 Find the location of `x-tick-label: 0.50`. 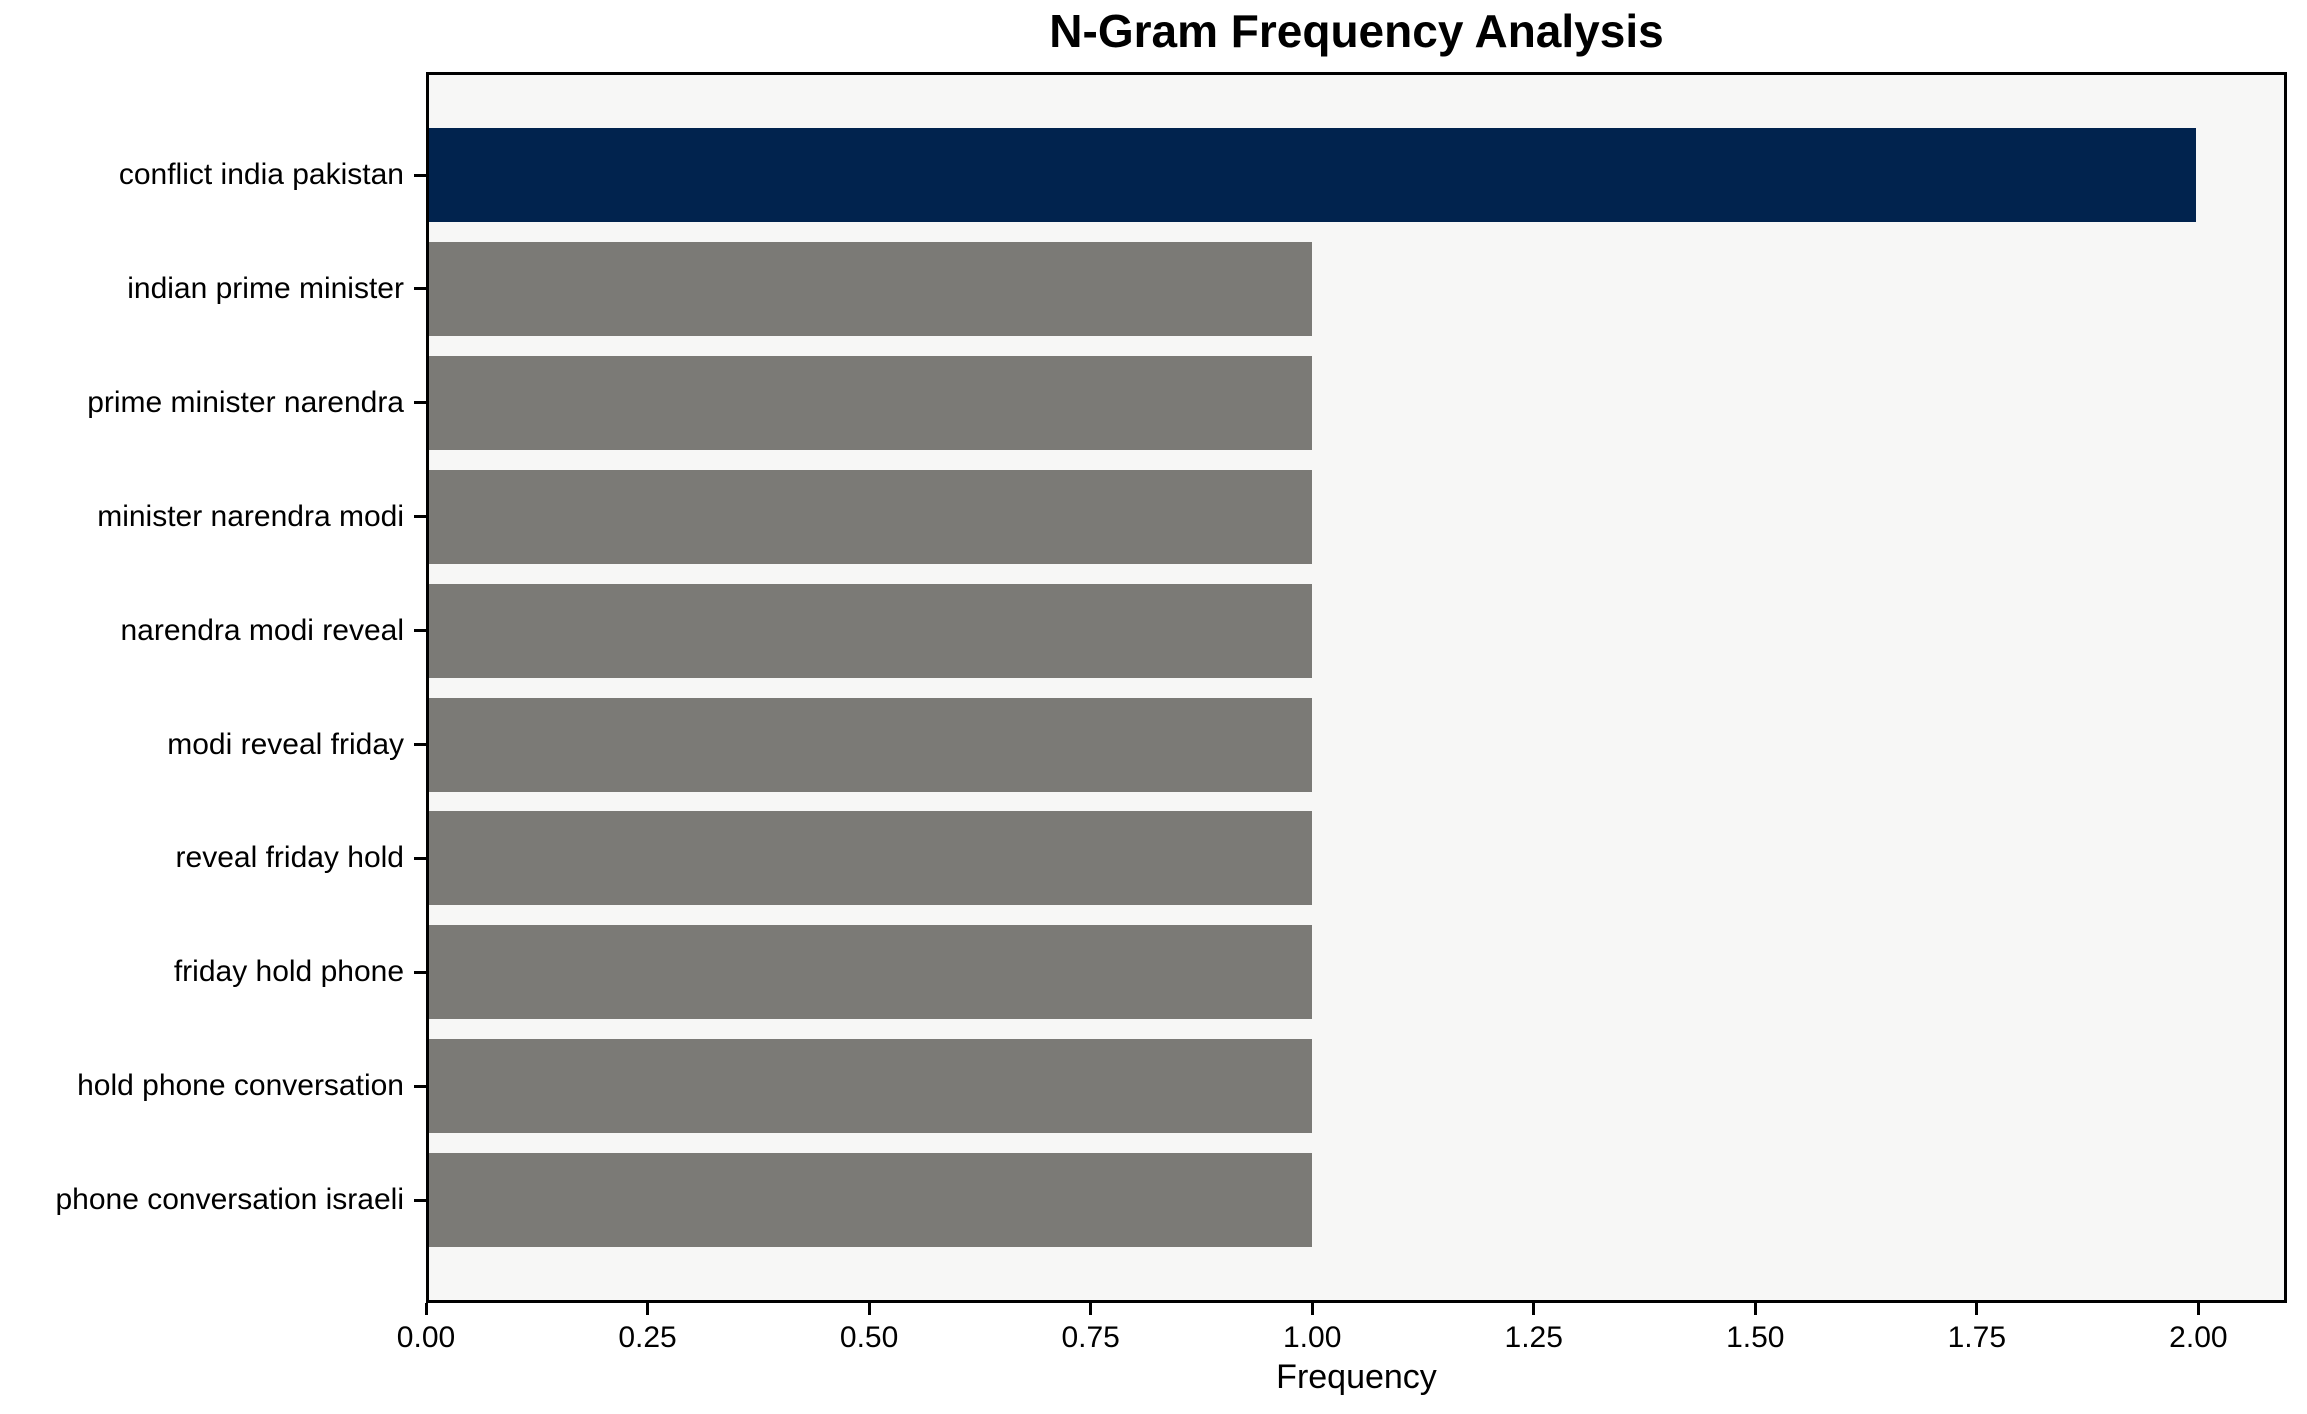

x-tick-label: 0.50 is located at coordinates (869, 1337).